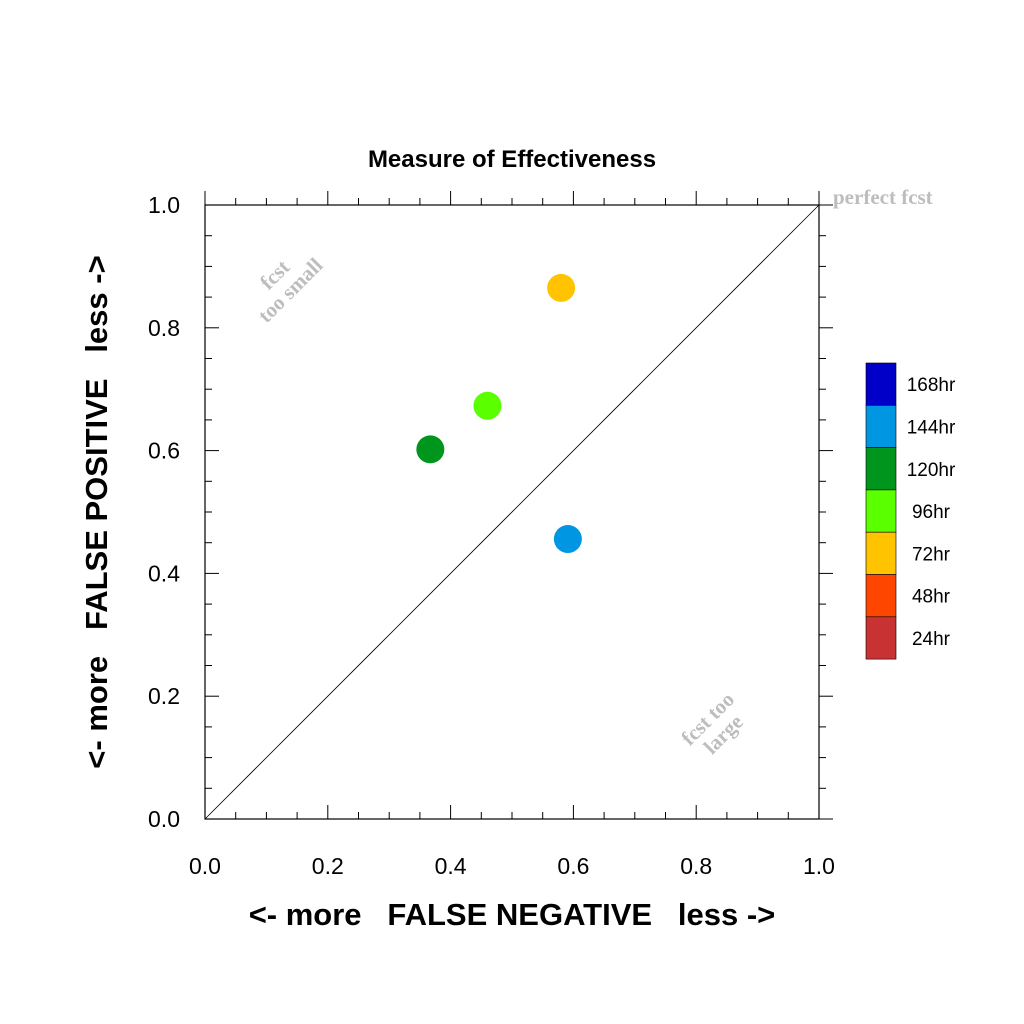 This screenshot has width=1024, height=1024. I want to click on y-tick-labels: 0.0 0.2 0.4 0.6 0.8 1.0, so click(164, 512).